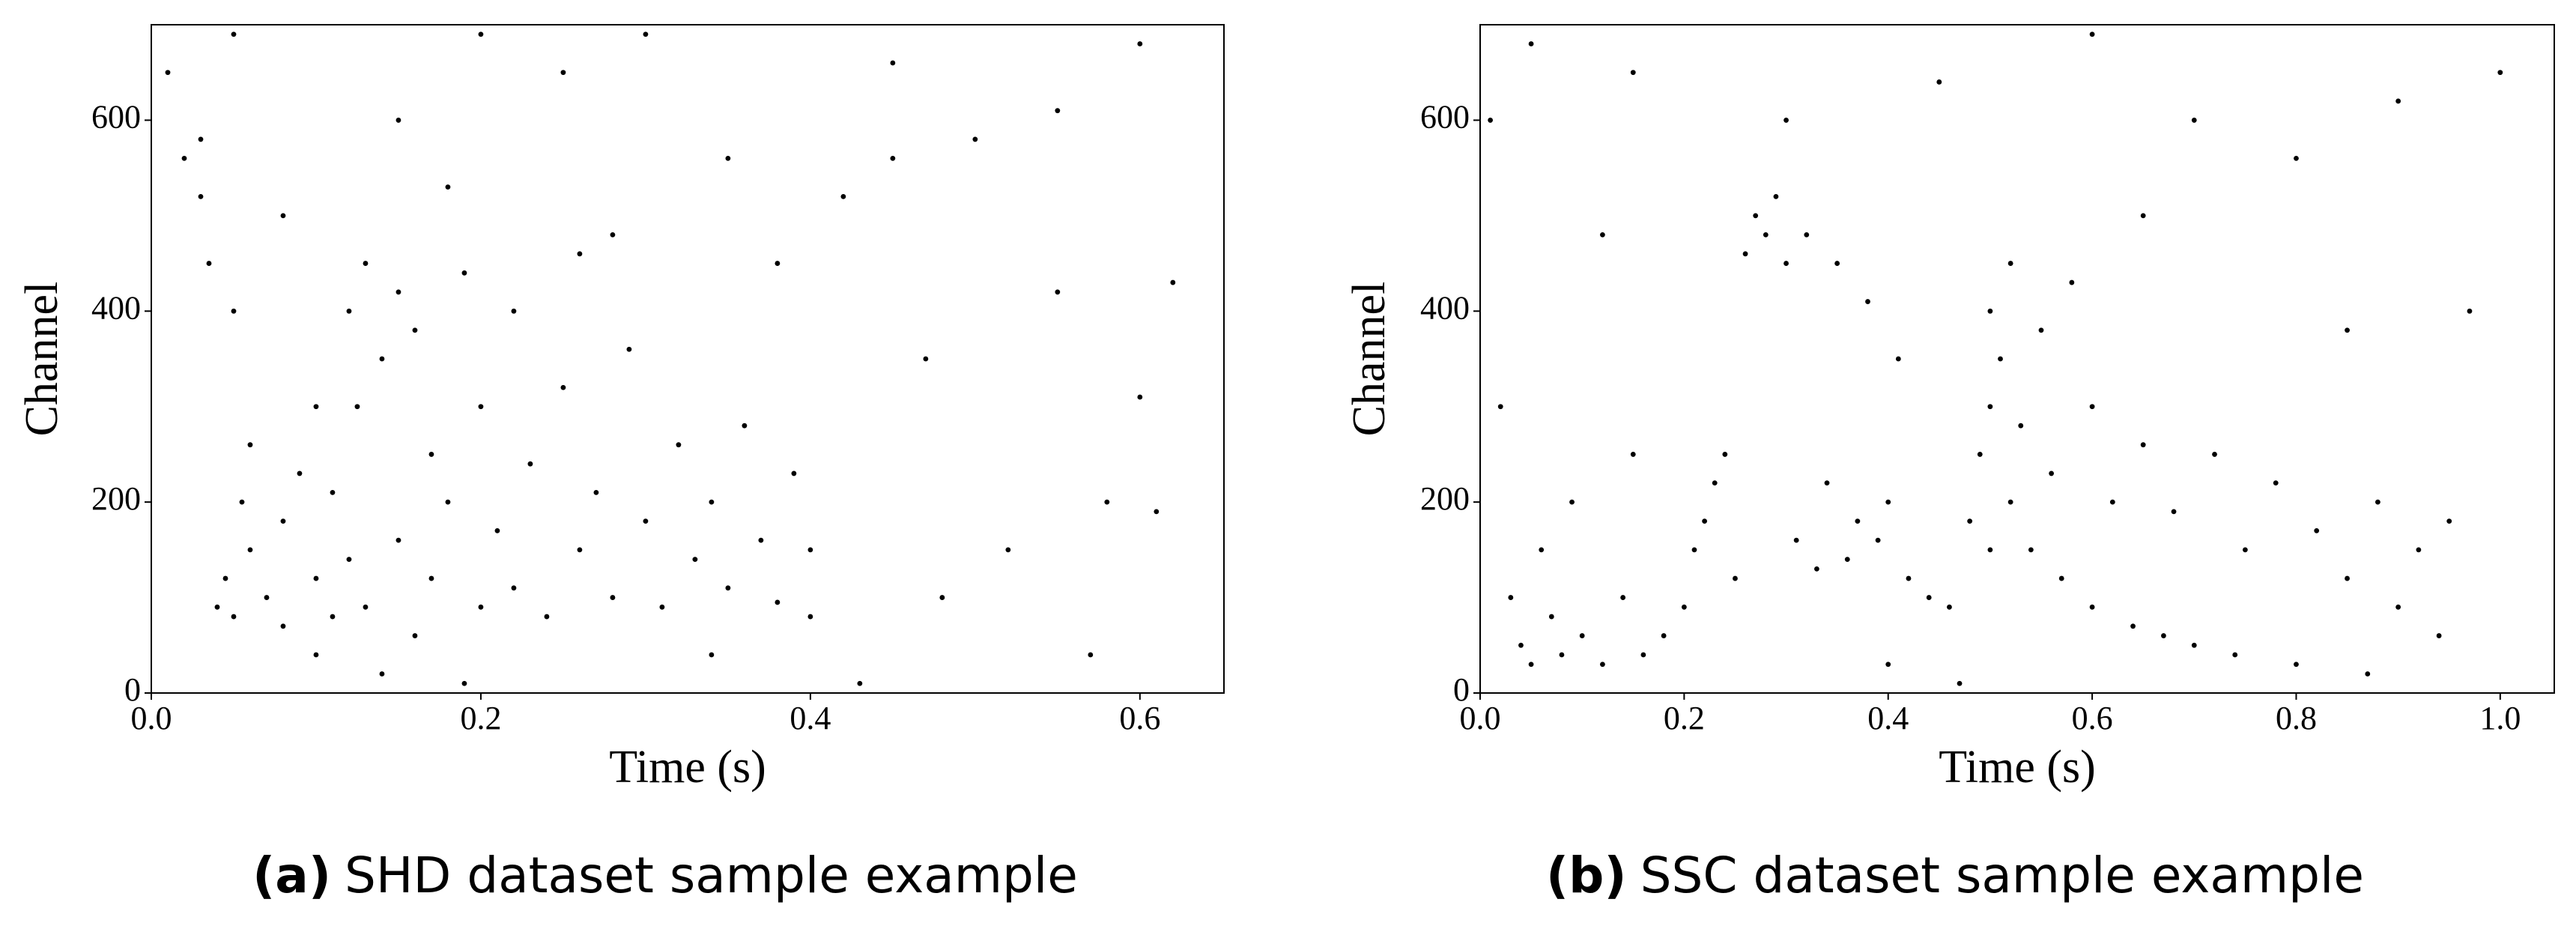  I want to click on caption: (a) SHD dataset sample example, so click(665, 876).